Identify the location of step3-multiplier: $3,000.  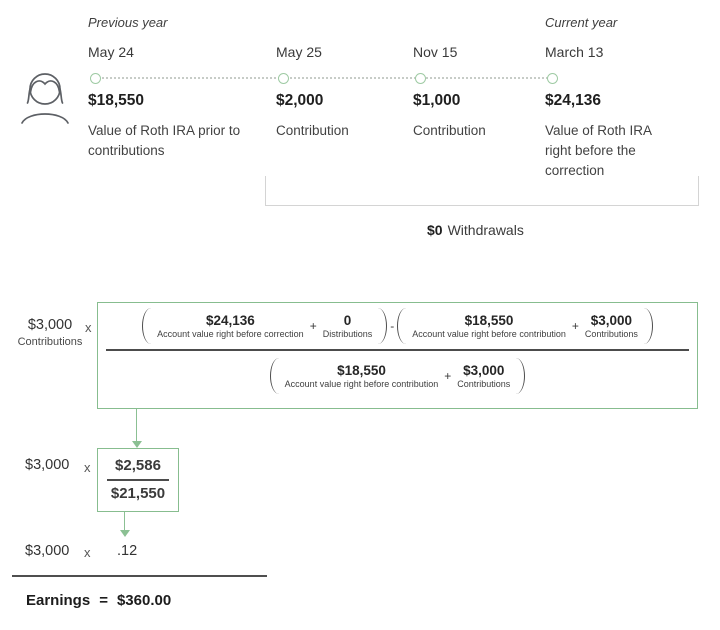
(47, 551).